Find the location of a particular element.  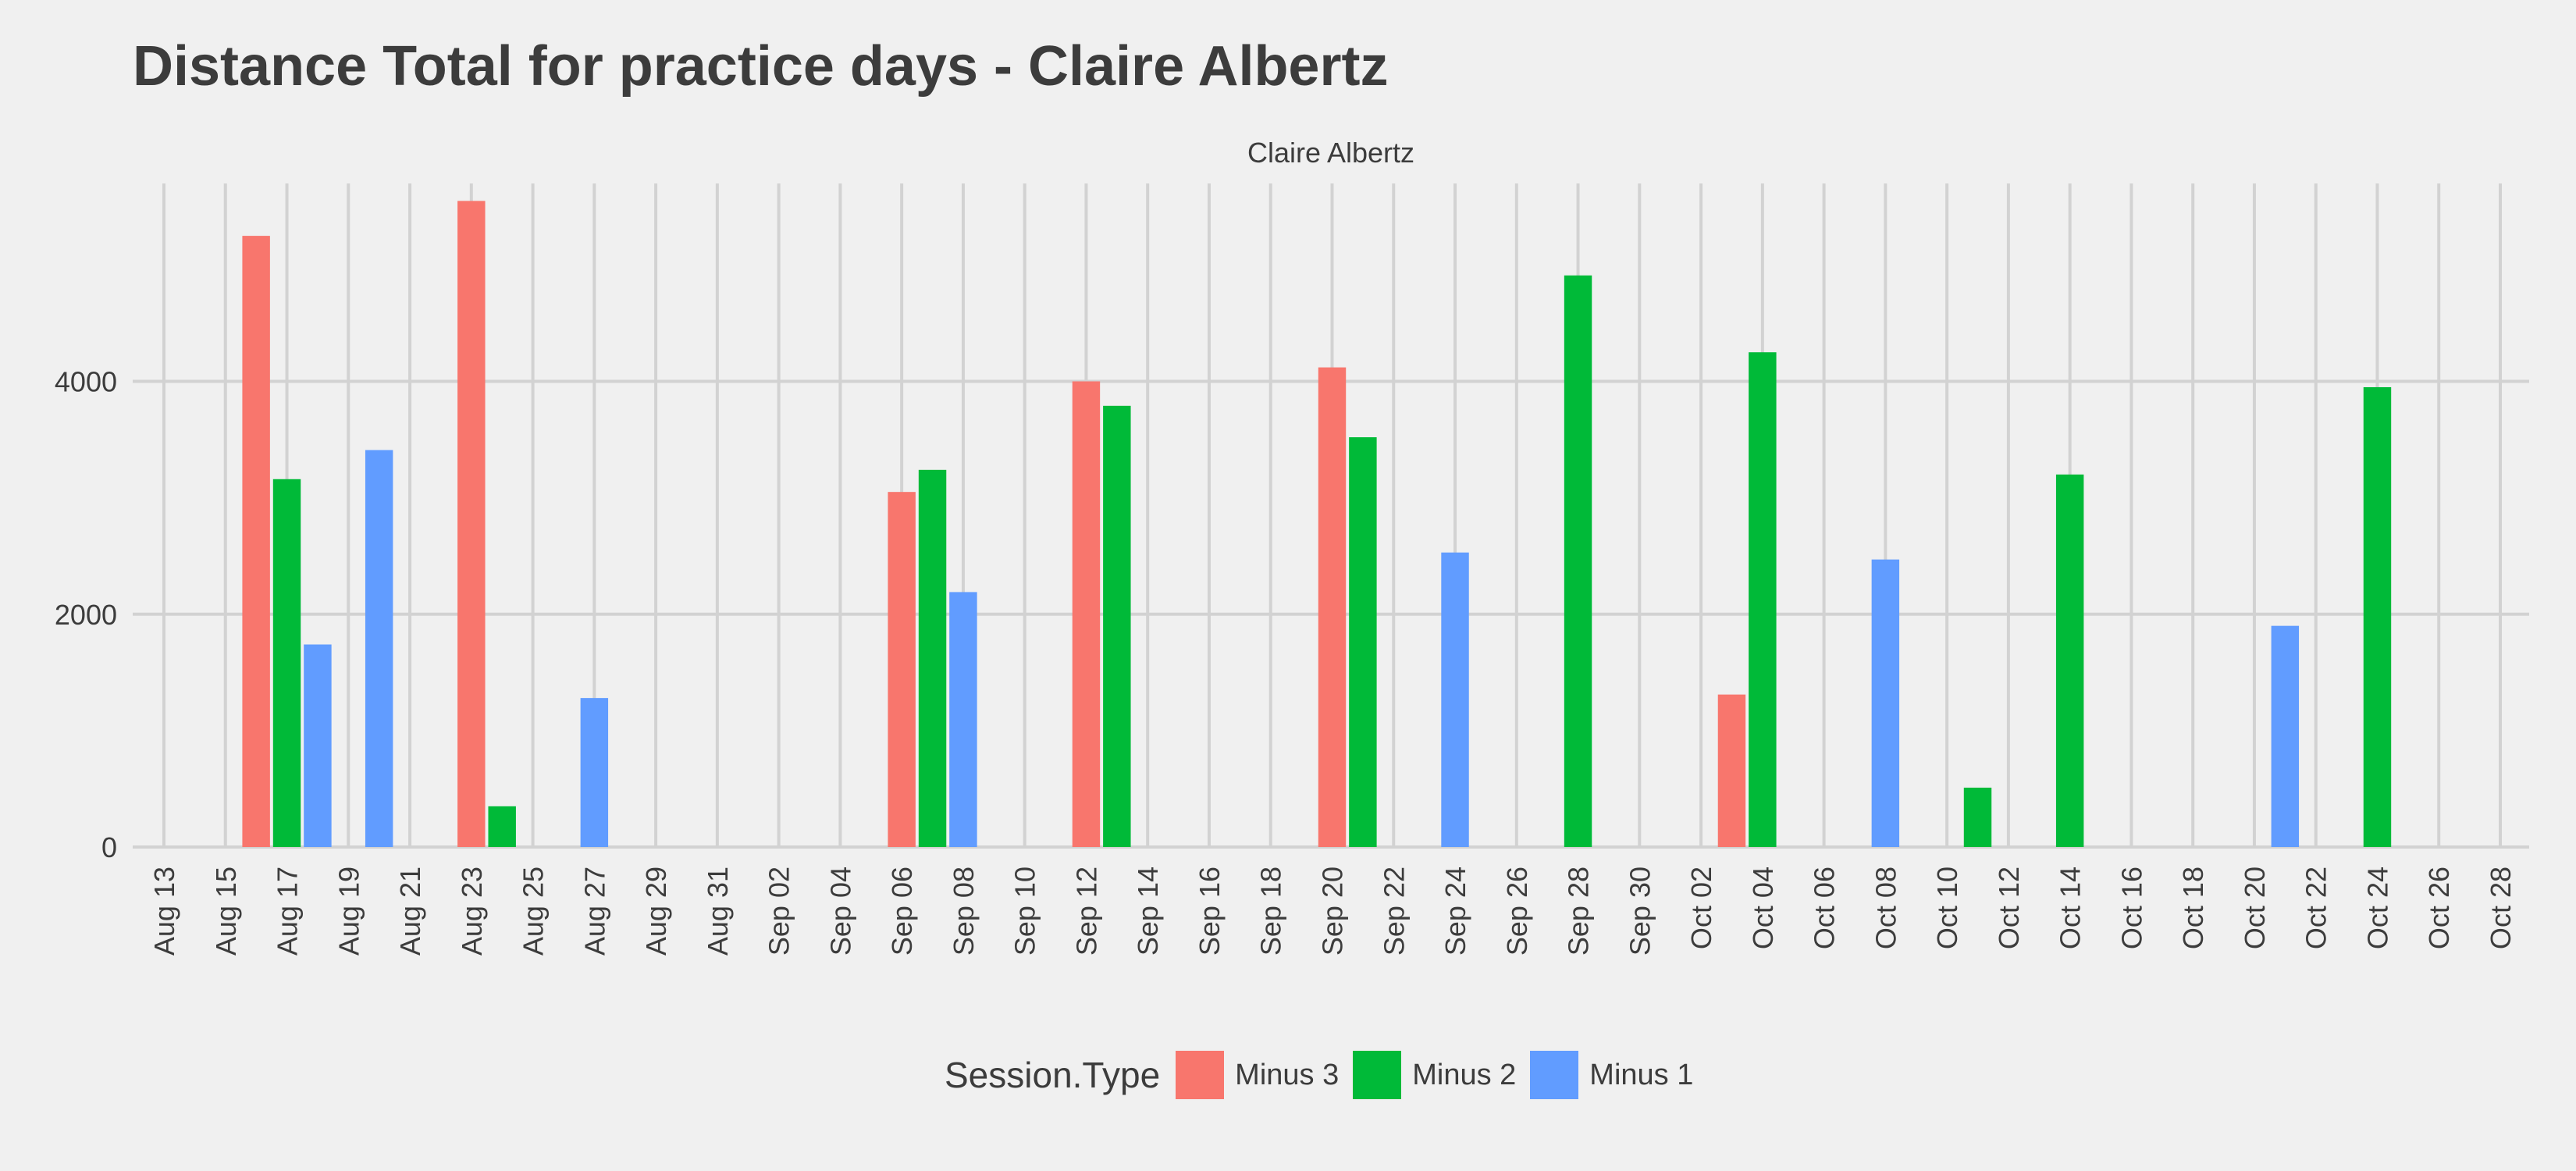

x-tick-label: Aug 17 is located at coordinates (288, 912).